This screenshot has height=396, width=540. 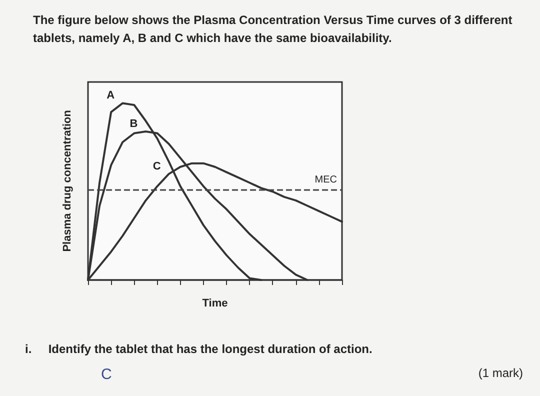 I want to click on chart-title: The figure below shows the Plasma Concentration Versus Time curves of 3 different tablets, namely A, B and C which have the same bioavailability., so click(x=274, y=29).